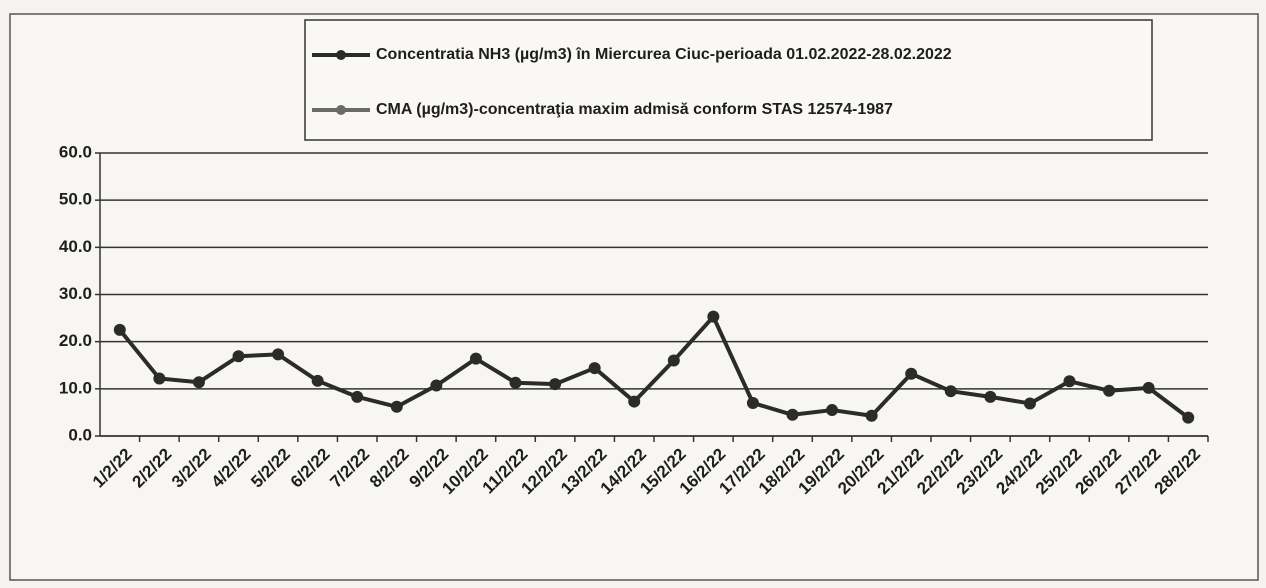 The image size is (1266, 588). Describe the element at coordinates (75, 246) in the screenshot. I see `y-tick-label: 40.0` at that location.